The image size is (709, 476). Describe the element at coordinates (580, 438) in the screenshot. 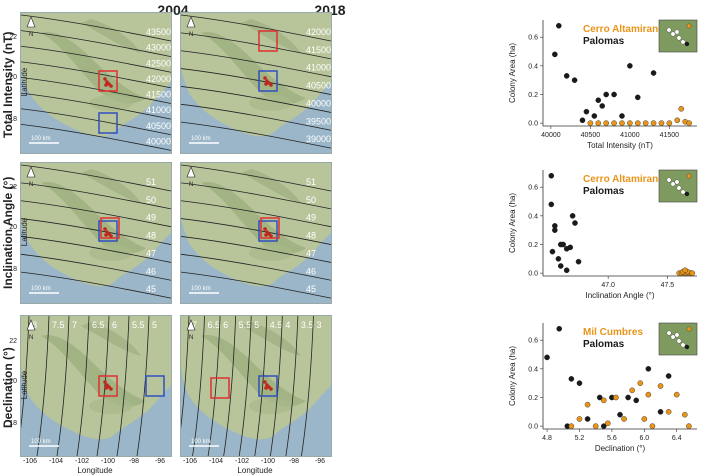

I see `x-tick-label: 5.2` at that location.